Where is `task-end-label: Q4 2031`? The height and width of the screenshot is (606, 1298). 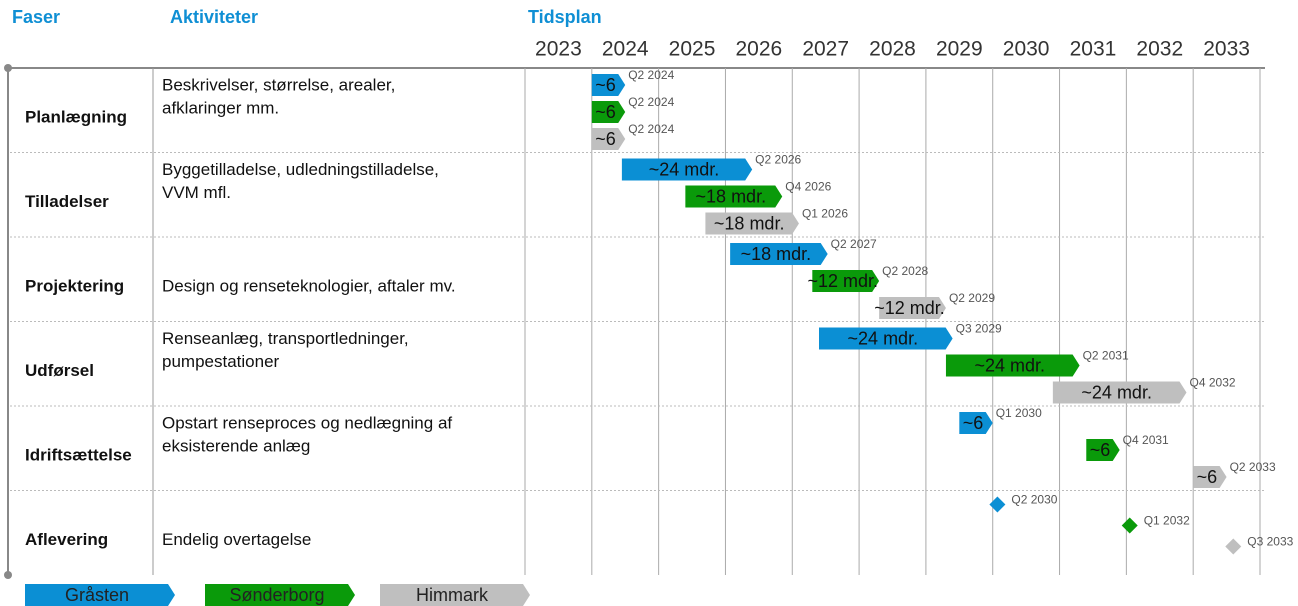
task-end-label: Q4 2031 is located at coordinates (1146, 440).